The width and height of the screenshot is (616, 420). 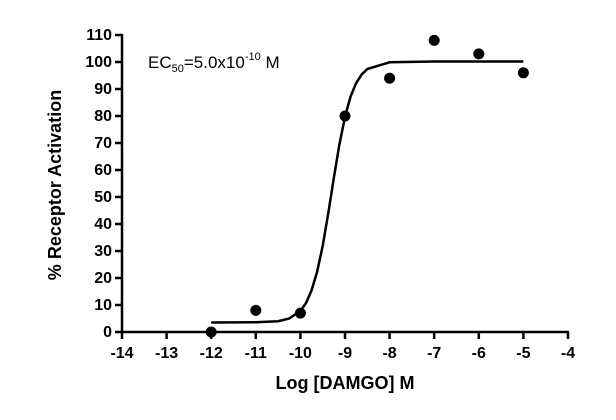 What do you see at coordinates (103, 170) in the screenshot?
I see `y-tick-label: 60` at bounding box center [103, 170].